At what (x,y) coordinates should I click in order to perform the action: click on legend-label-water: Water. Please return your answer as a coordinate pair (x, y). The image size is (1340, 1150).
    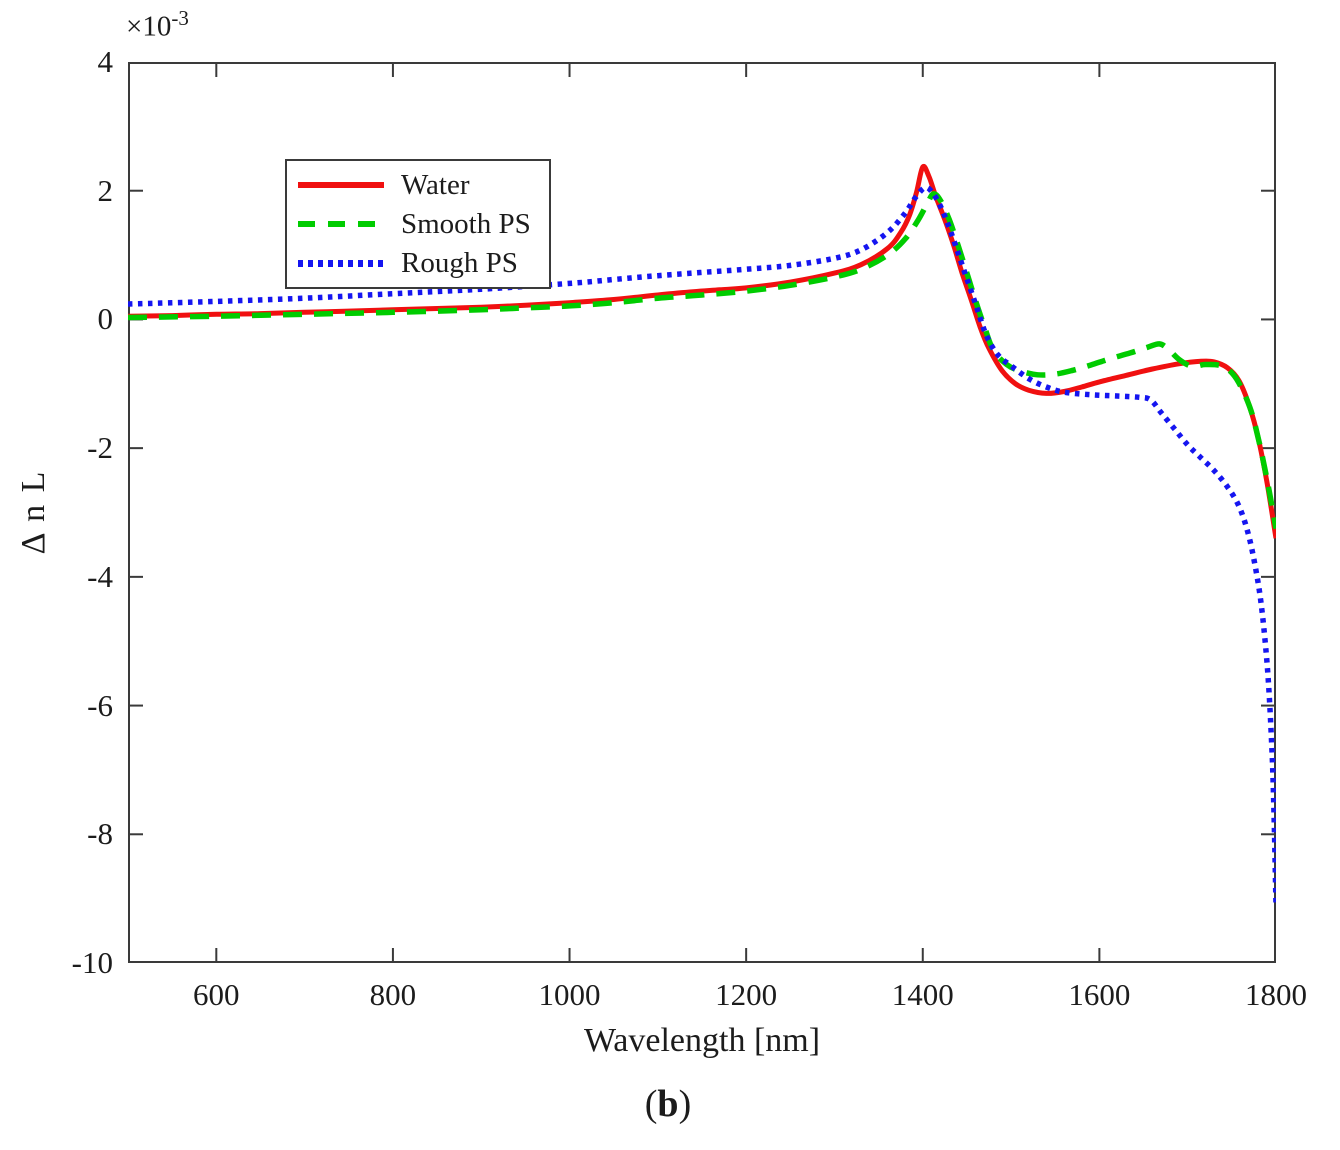
    Looking at the image, I should click on (435, 184).